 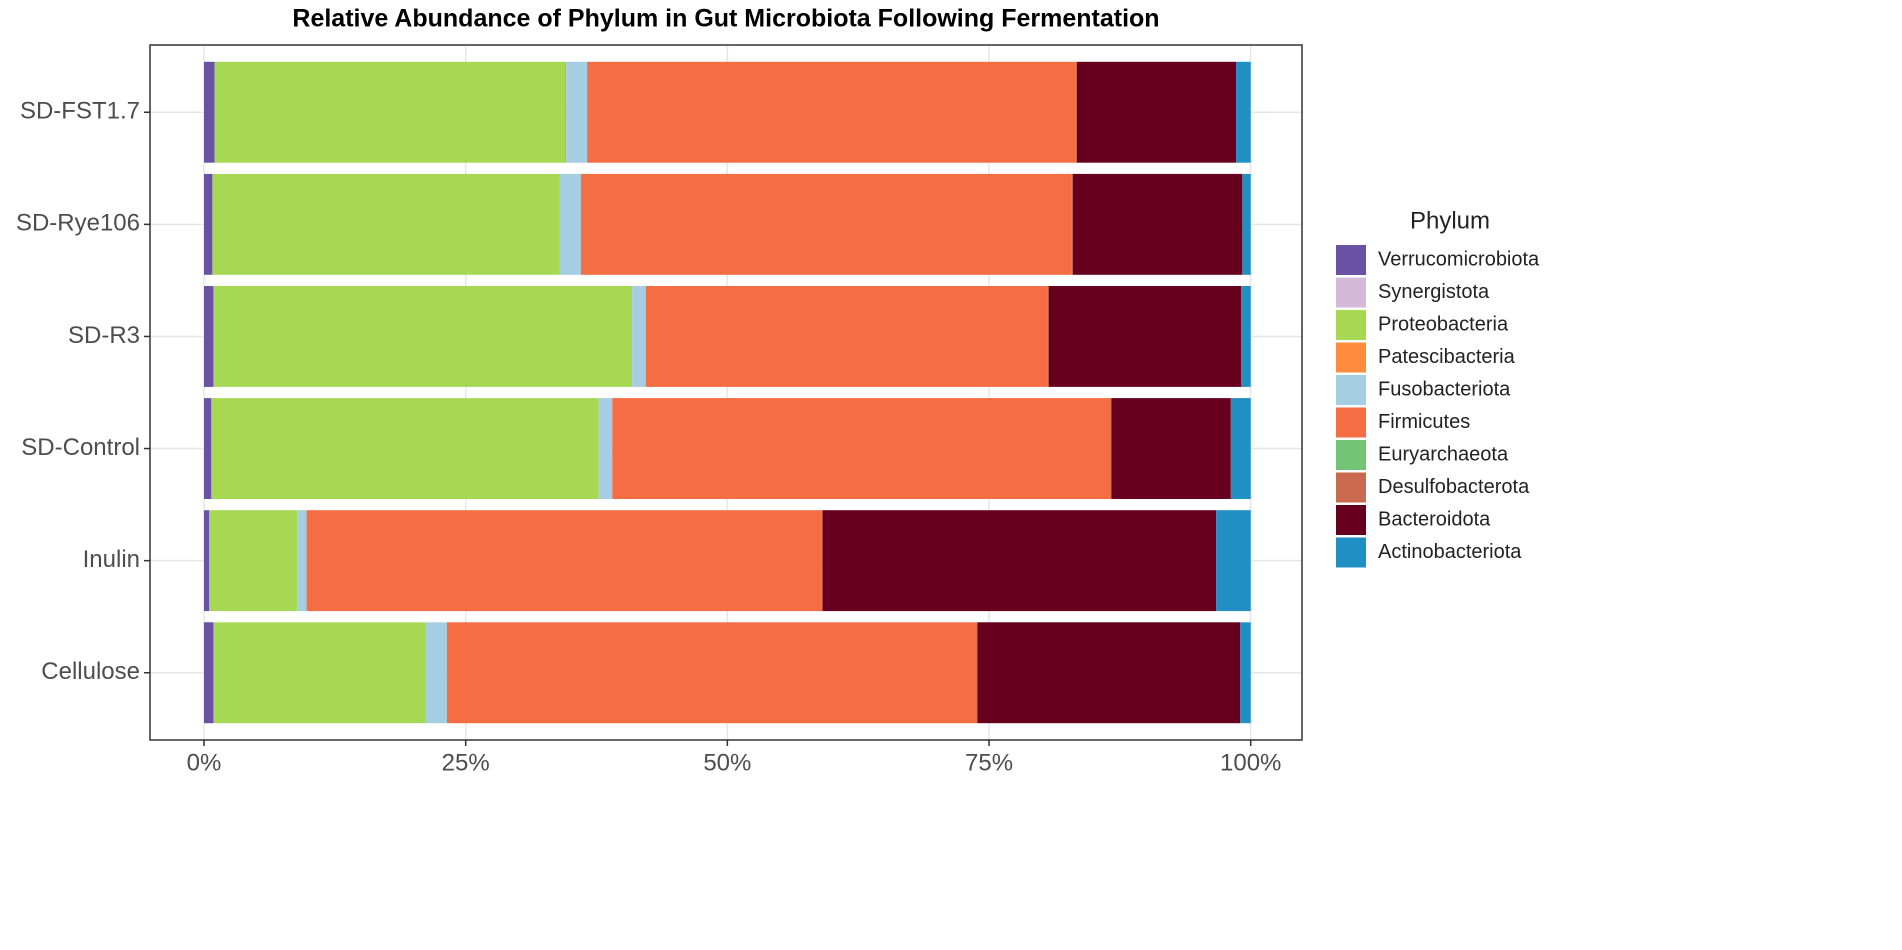 I want to click on legend-label: Bacteroidota, so click(x=1434, y=519).